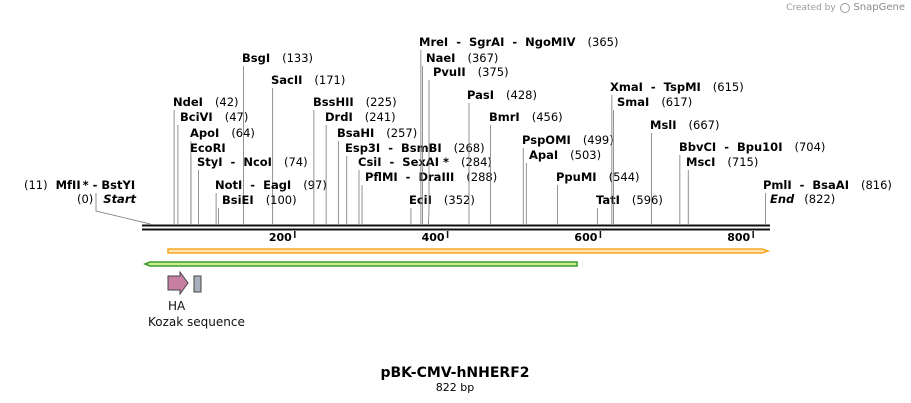  I want to click on orange-feature, so click(469, 251).